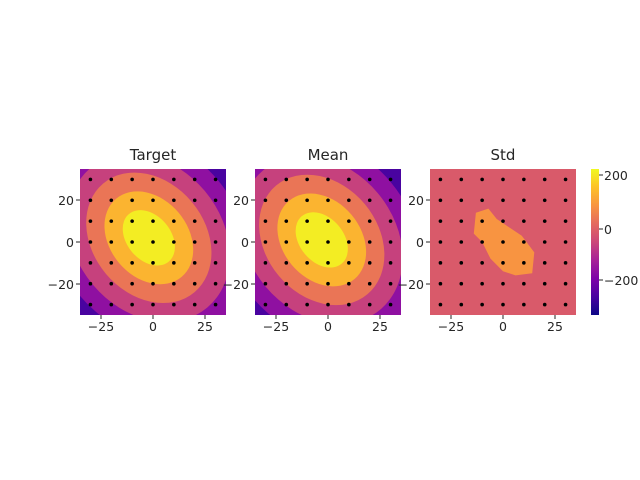 The height and width of the screenshot is (480, 640). What do you see at coordinates (328, 155) in the screenshot?
I see `panel-title: Mean` at bounding box center [328, 155].